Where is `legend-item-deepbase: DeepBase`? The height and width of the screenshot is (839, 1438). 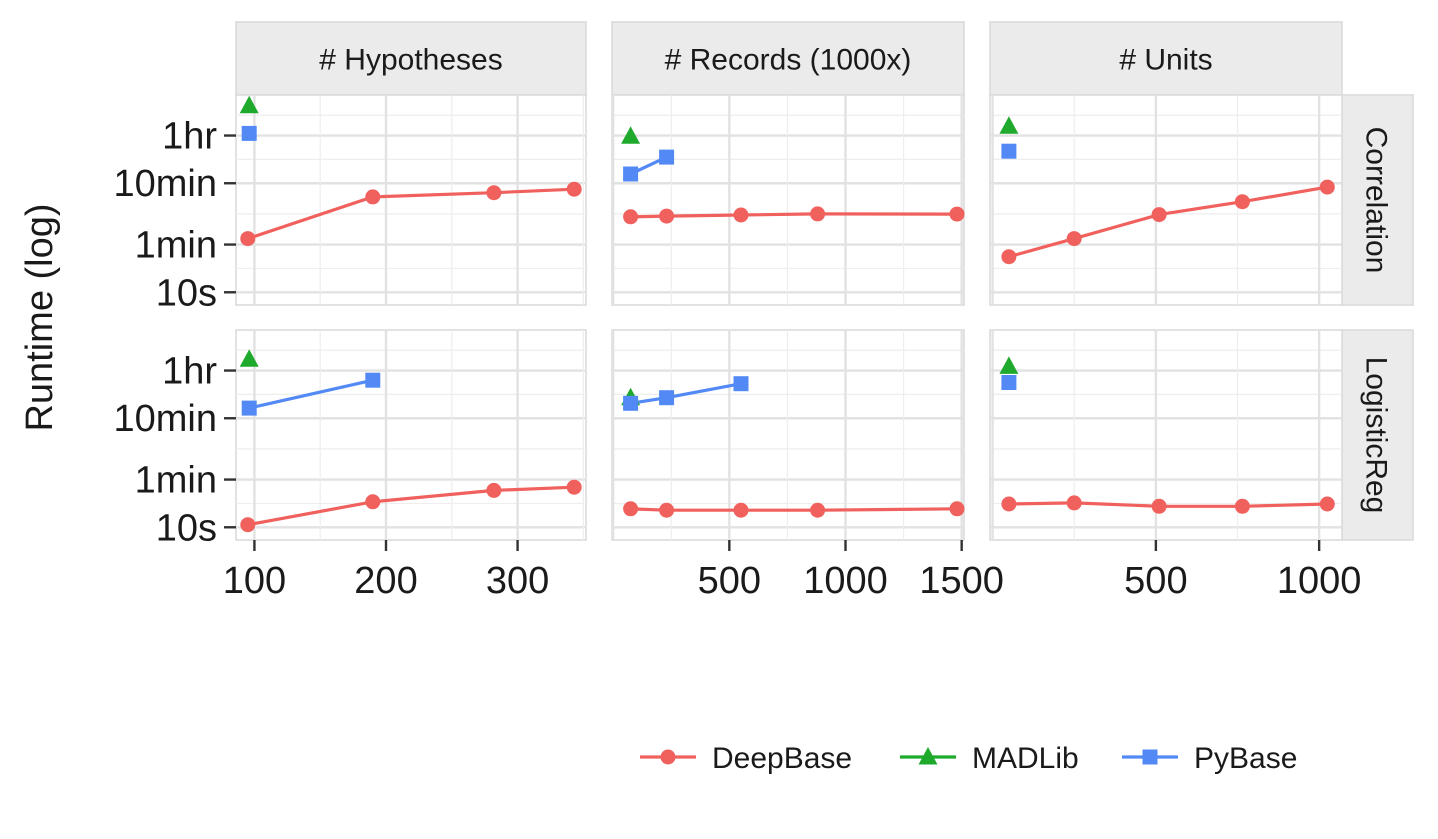 legend-item-deepbase: DeepBase is located at coordinates (746, 758).